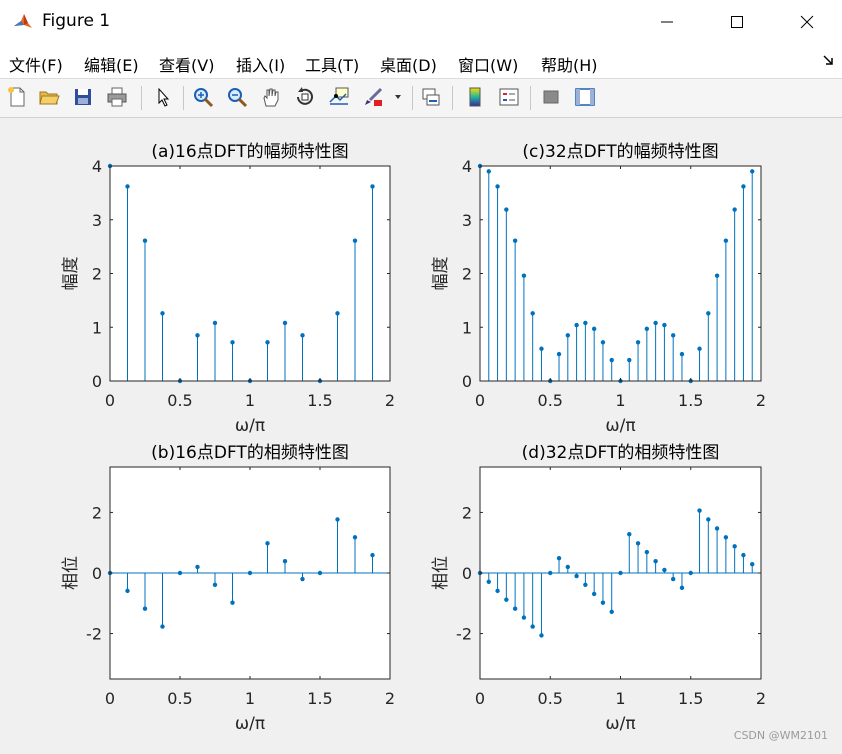 This screenshot has width=842, height=754. I want to click on menu-view: 查看(V), so click(187, 65).